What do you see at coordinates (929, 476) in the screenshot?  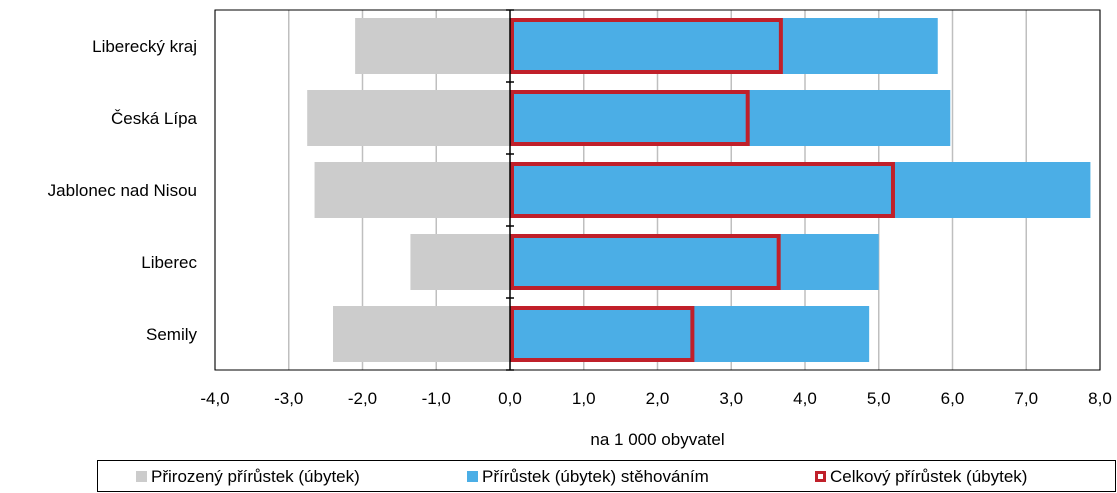 I see `legend-label-total: Celkový přírůstek (úbytek)` at bounding box center [929, 476].